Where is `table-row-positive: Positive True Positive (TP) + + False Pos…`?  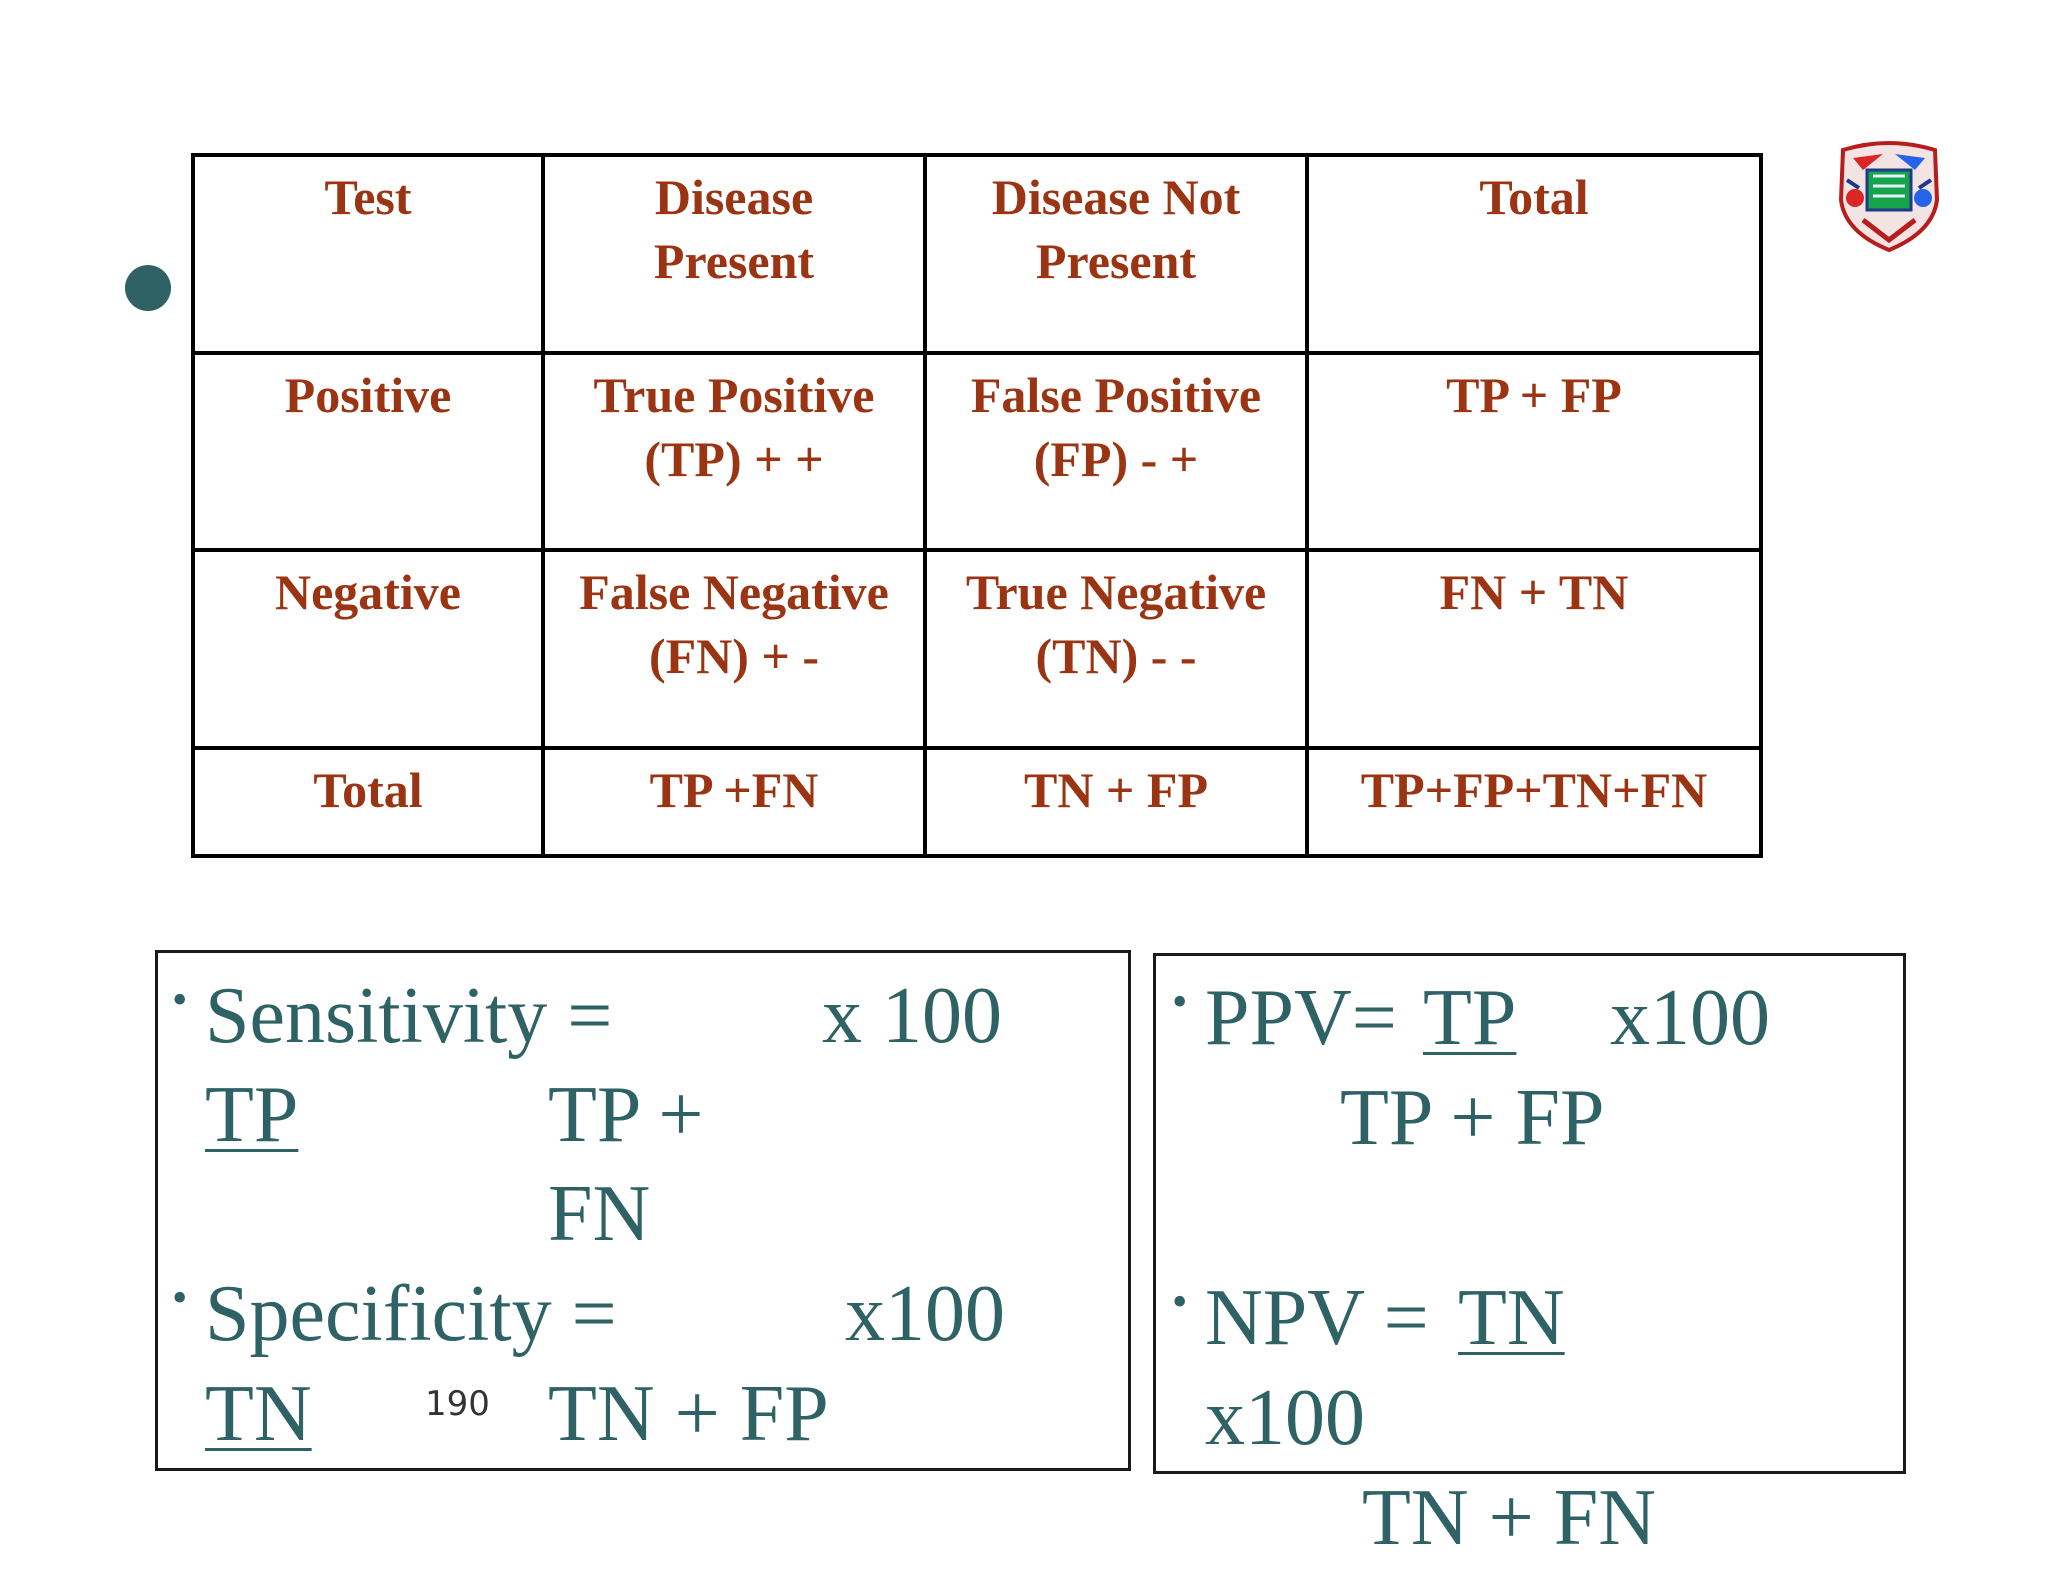 table-row-positive: Positive True Positive (TP) + + False Pos… is located at coordinates (977, 451).